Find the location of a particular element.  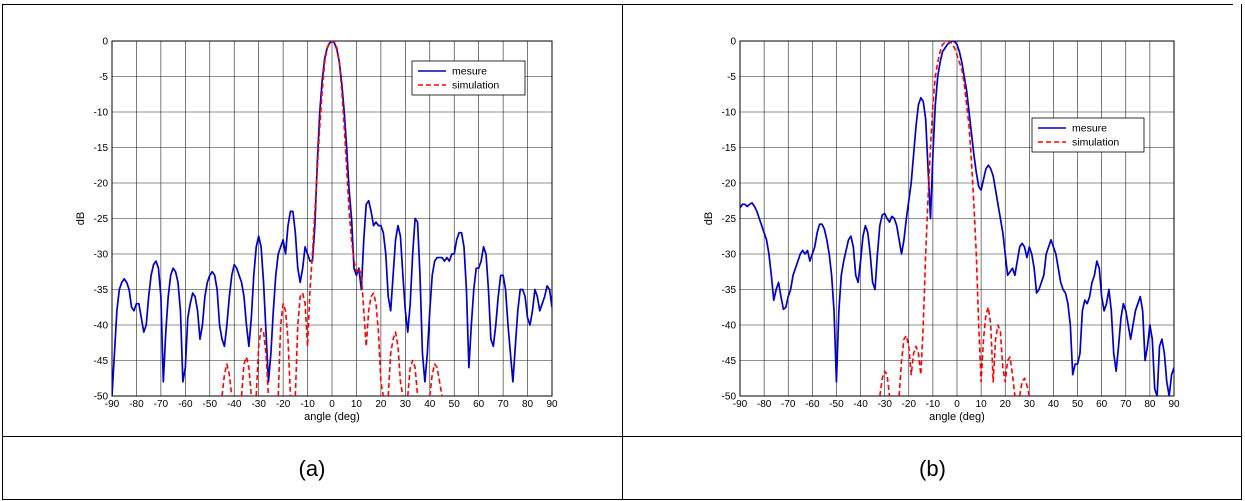

chart0-x-tick-label: 50 is located at coordinates (455, 404).